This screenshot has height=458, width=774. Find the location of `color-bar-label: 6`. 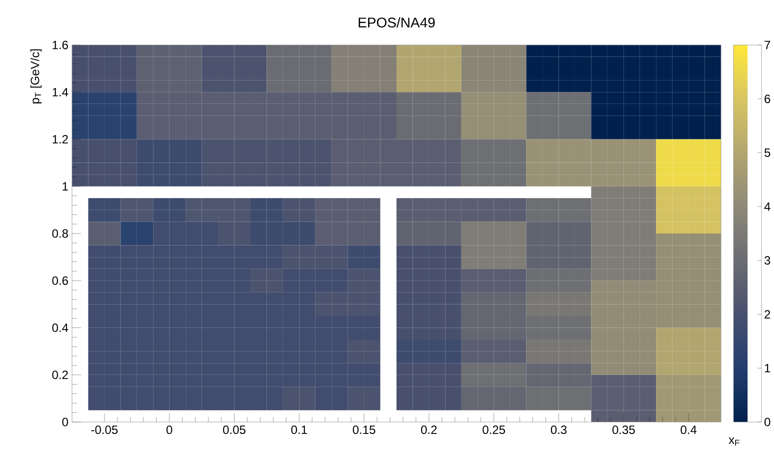

color-bar-label: 6 is located at coordinates (767, 99).